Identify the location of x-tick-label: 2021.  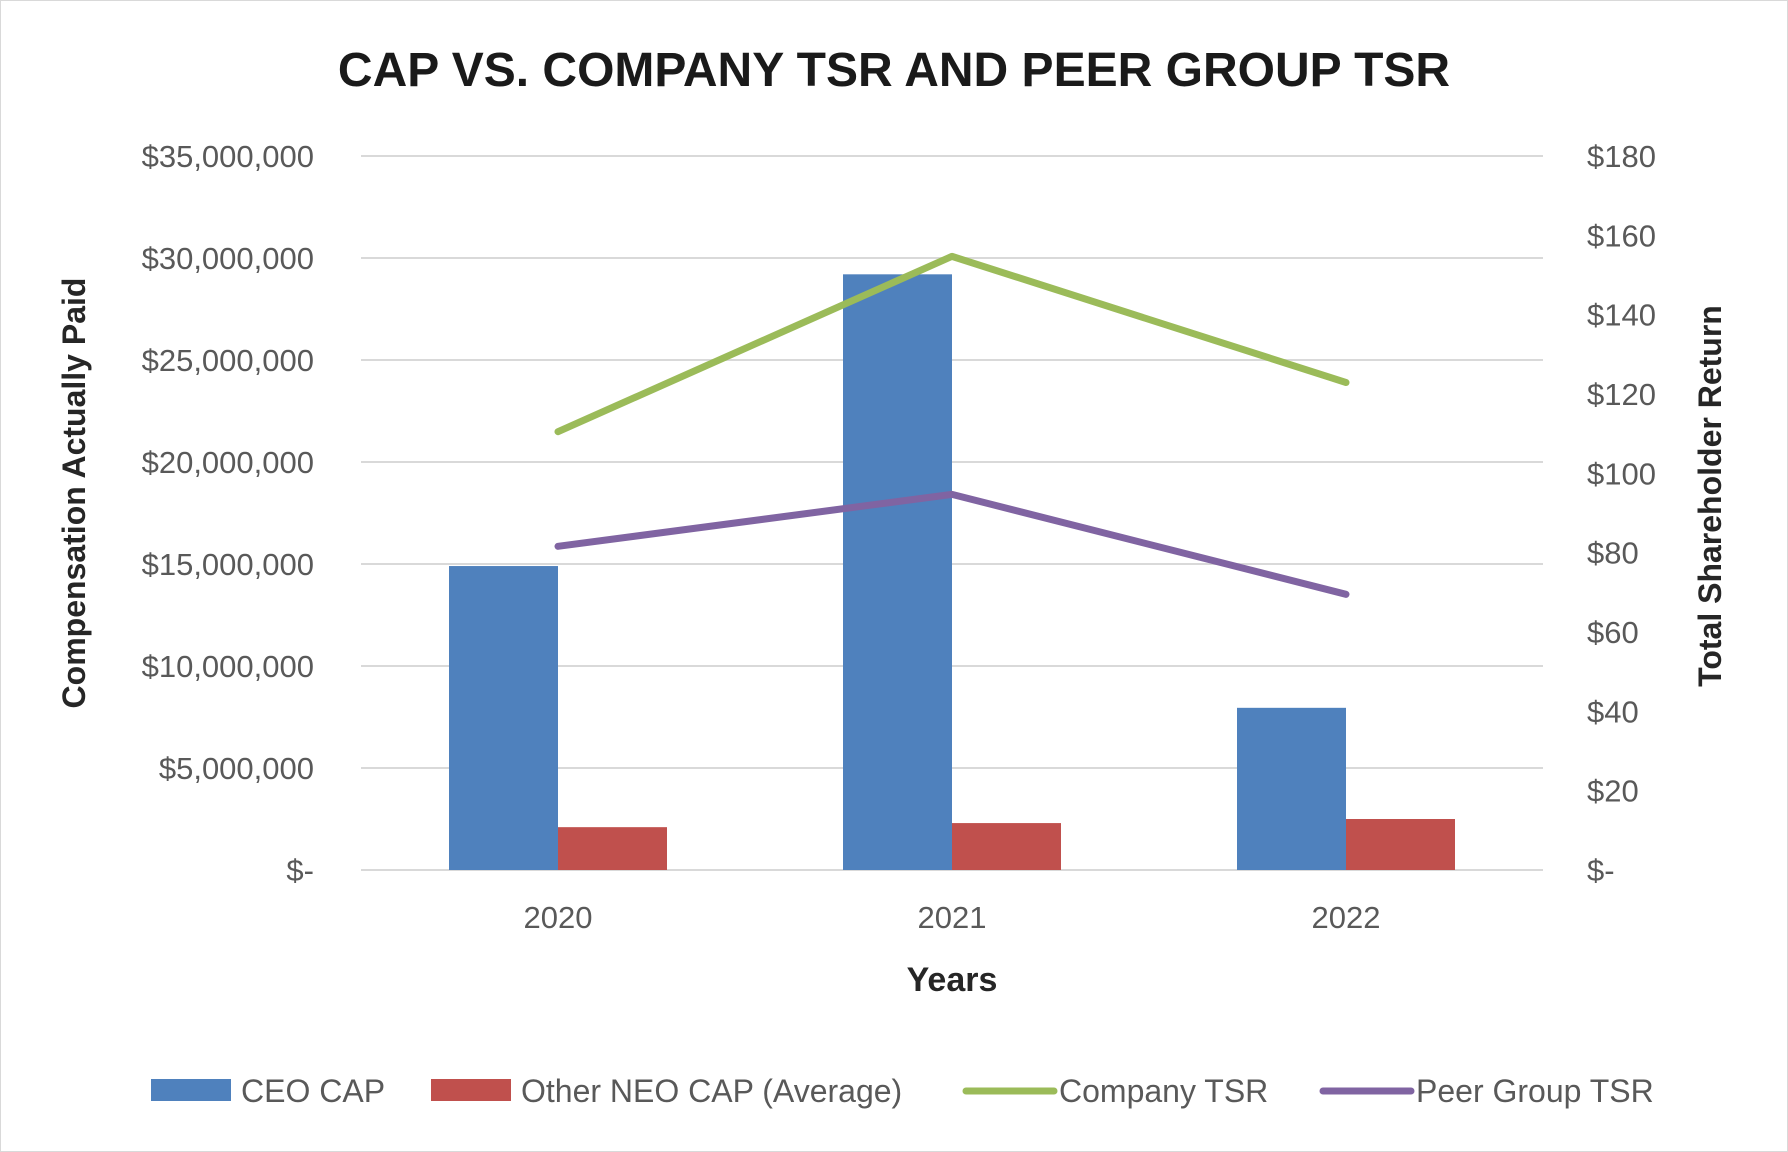
(952, 917).